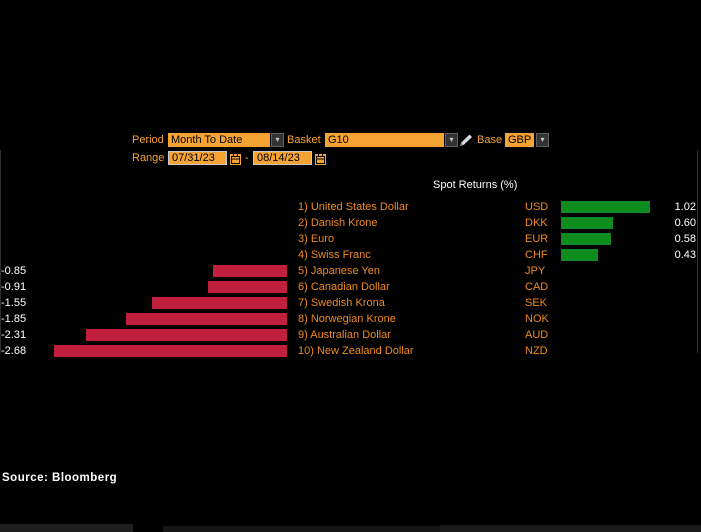 Image resolution: width=701 pixels, height=532 pixels. I want to click on currency-menu-item: 10) New Zealand Dollar, so click(356, 351).